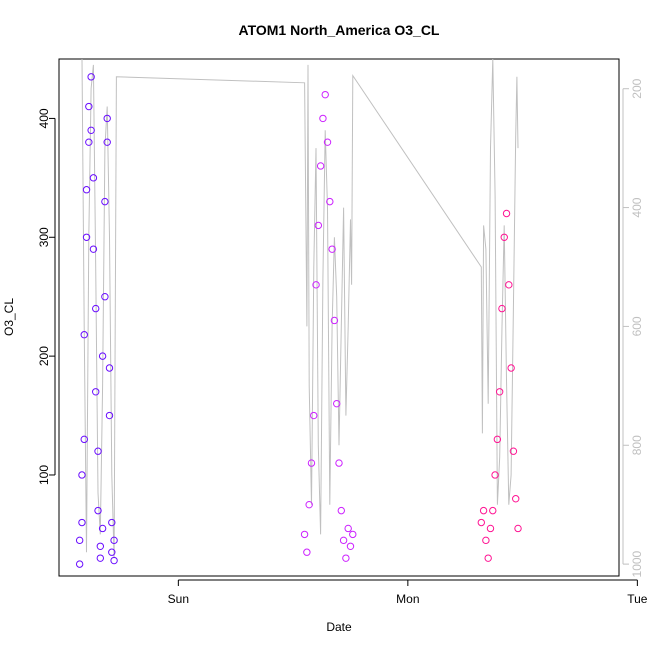 The height and width of the screenshot is (650, 650). I want to click on right-y-axis: 200 400 600 800 1000, so click(633, 327).